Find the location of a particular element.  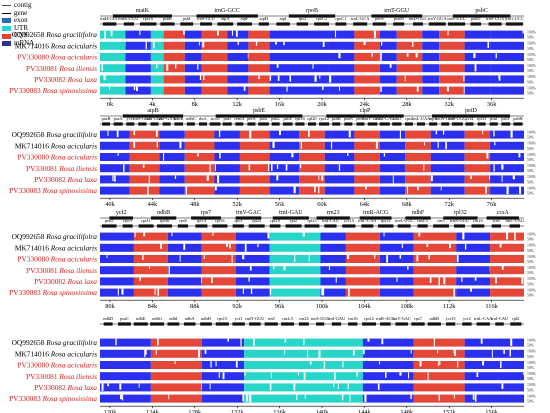

x-tick-label: 64k is located at coordinates (365, 204).